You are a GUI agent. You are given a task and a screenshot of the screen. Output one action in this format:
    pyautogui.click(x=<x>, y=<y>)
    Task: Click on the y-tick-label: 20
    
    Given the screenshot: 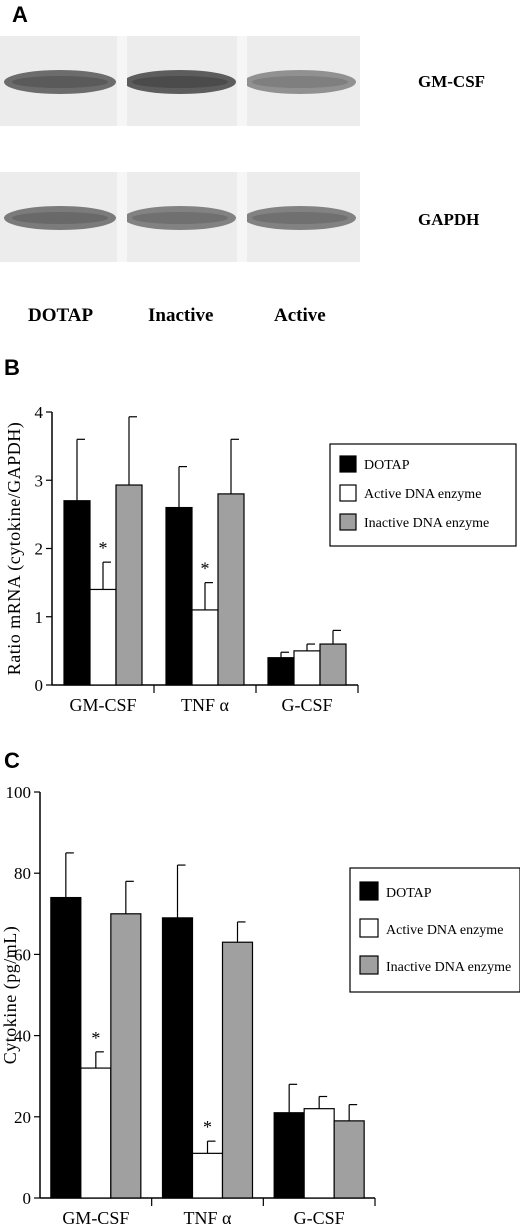 What is the action you would take?
    pyautogui.click(x=22, y=1117)
    